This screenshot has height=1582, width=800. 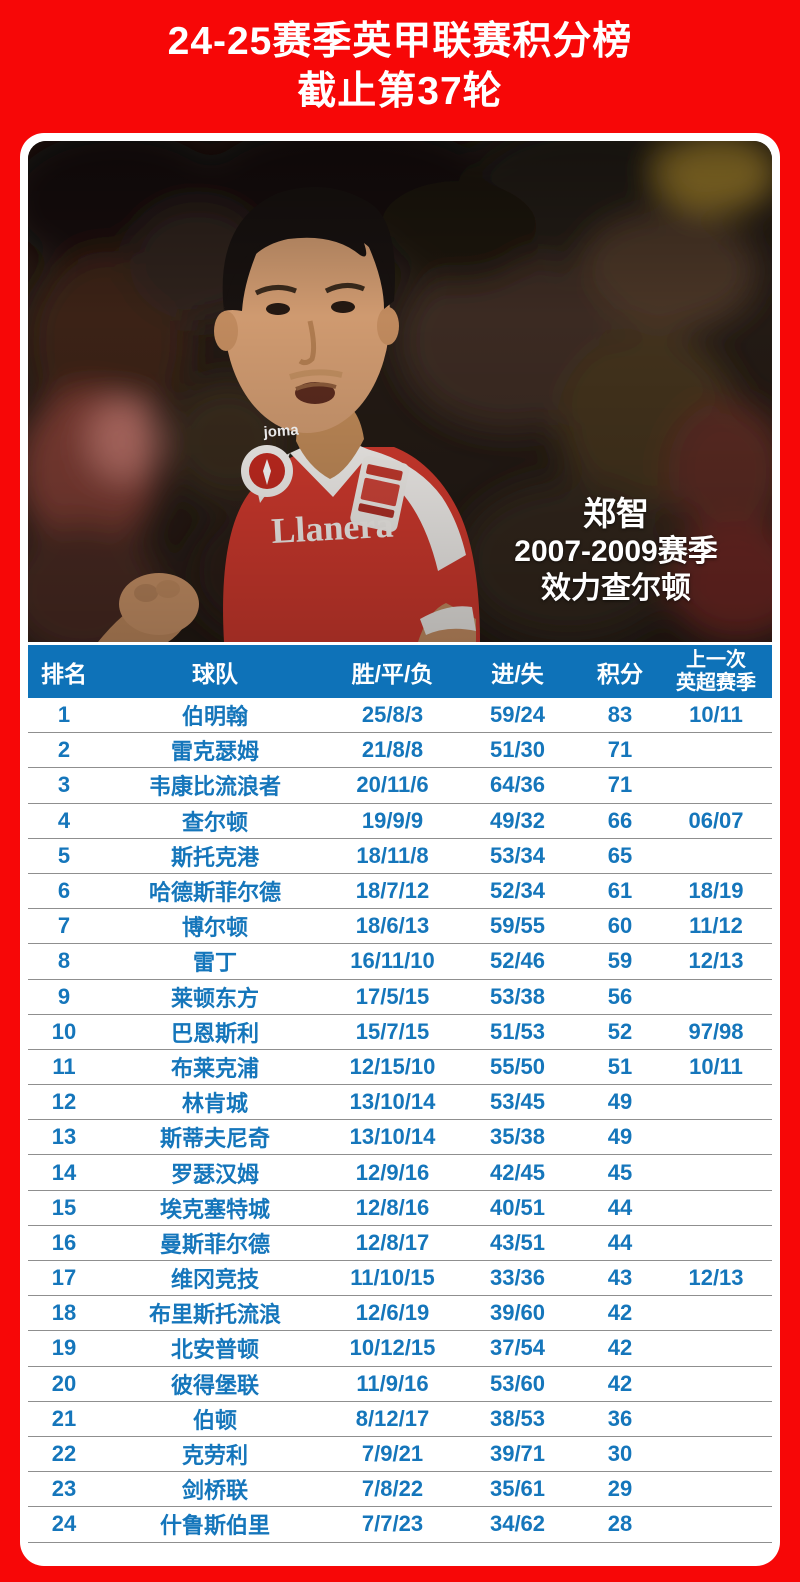 I want to click on goals-cell: 43/51, so click(x=517, y=1242).